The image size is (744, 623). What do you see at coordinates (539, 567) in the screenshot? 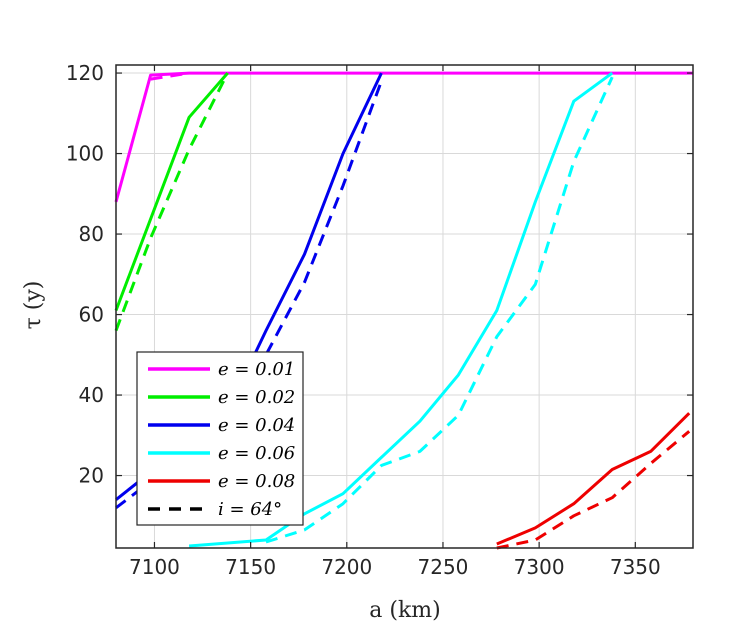
I see `x-tick-label: 7300` at bounding box center [539, 567].